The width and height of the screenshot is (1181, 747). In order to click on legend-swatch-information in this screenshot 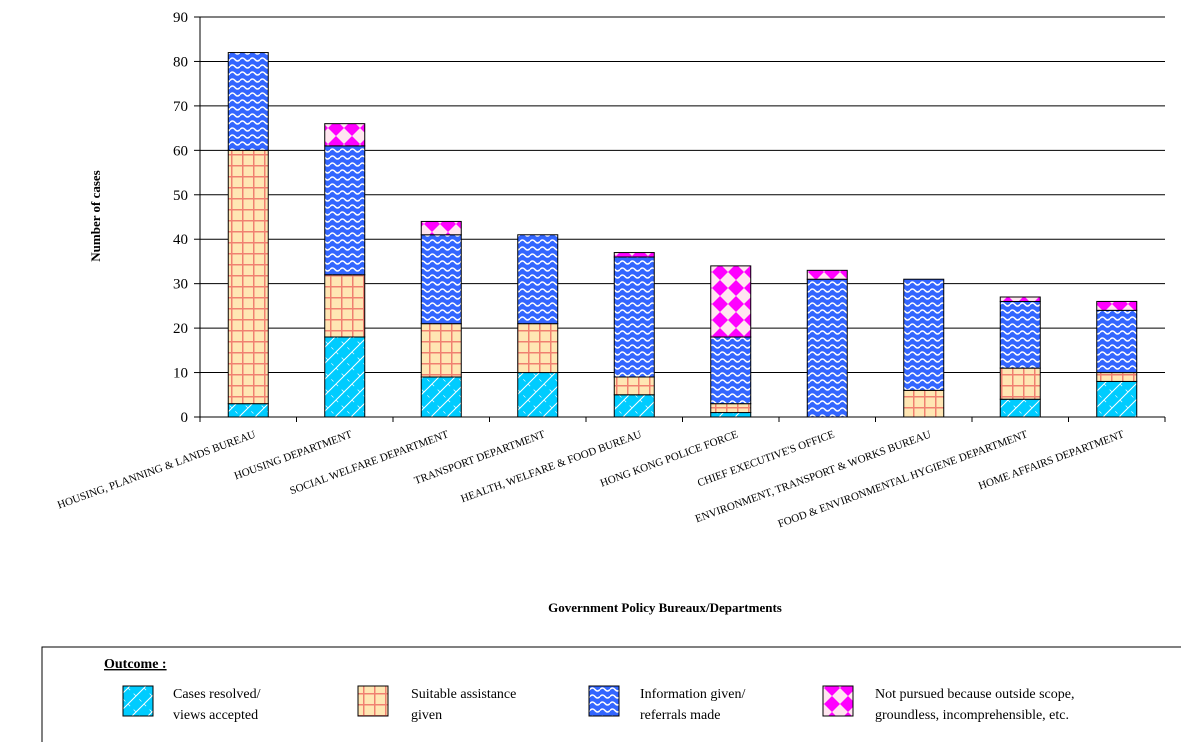, I will do `click(604, 701)`.